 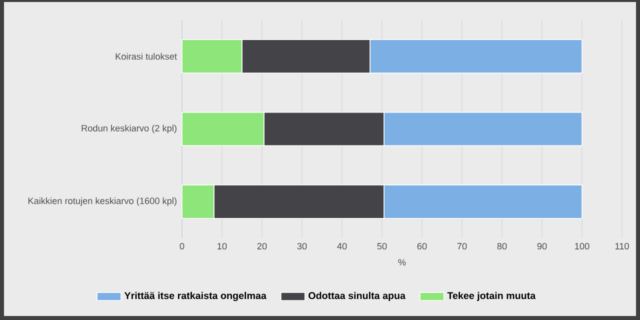 What do you see at coordinates (357, 297) in the screenshot?
I see `legend-label: Odottaa sinulta apua` at bounding box center [357, 297].